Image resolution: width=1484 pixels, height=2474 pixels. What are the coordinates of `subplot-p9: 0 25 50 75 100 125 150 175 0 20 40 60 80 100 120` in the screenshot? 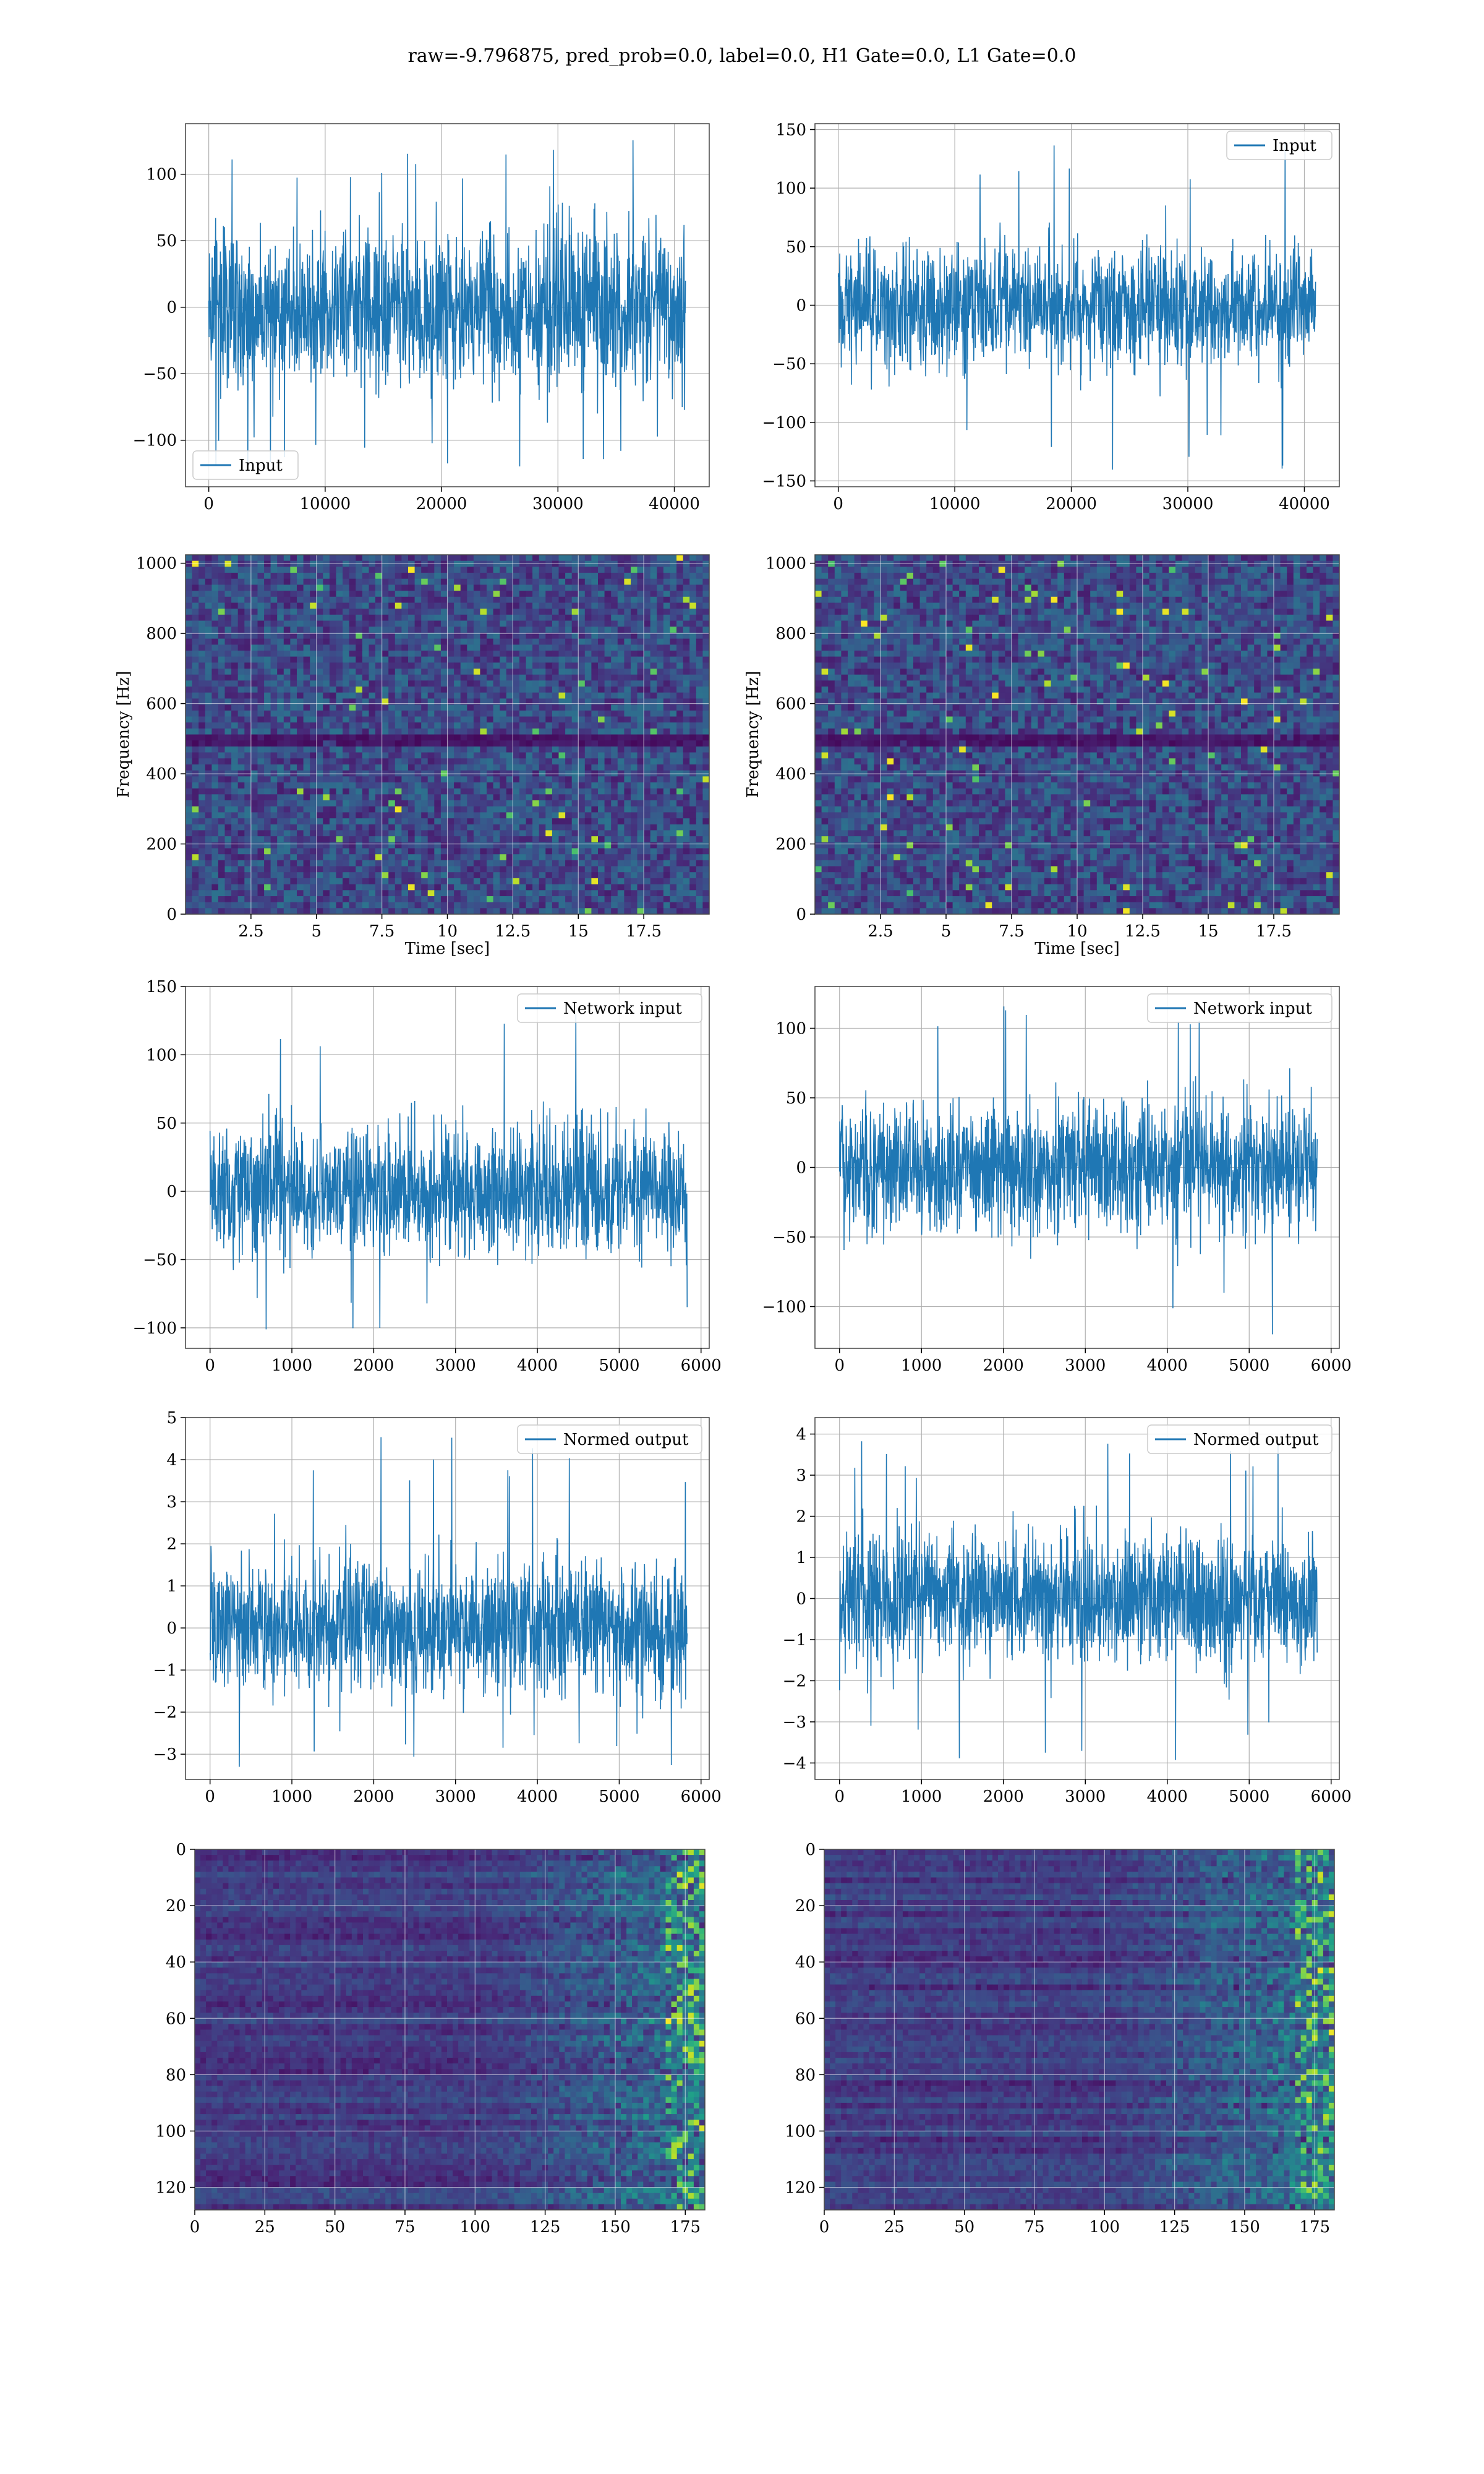 It's located at (430, 2039).